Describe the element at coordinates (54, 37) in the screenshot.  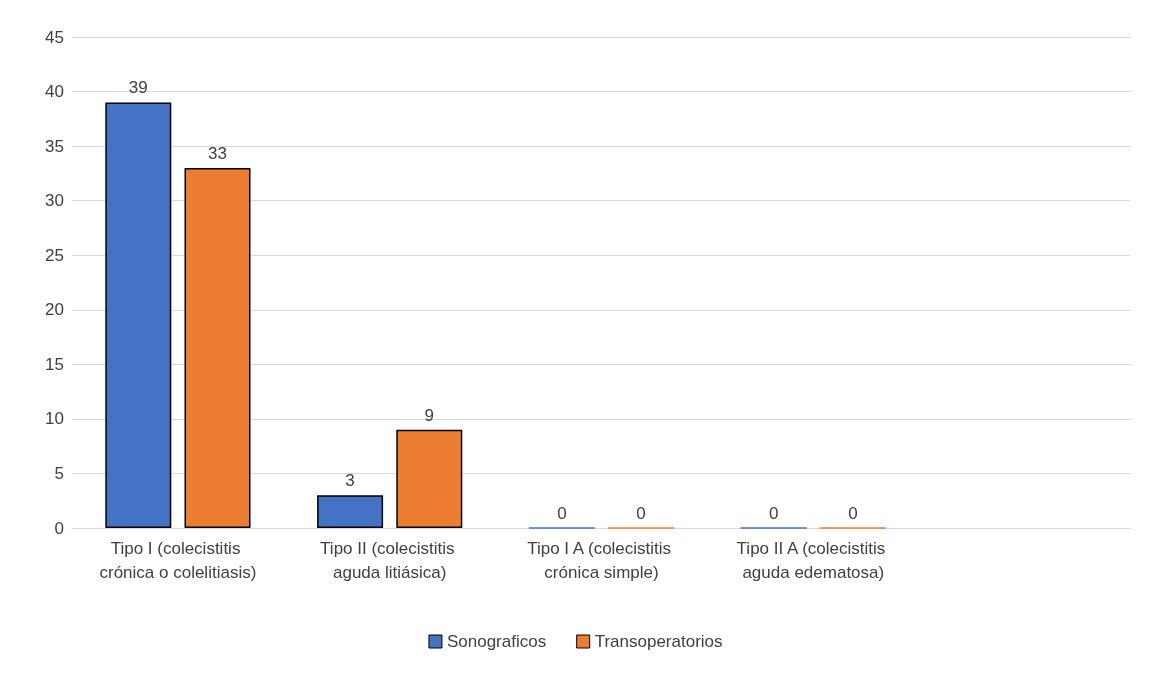
I see `y-tick-label: 45` at that location.